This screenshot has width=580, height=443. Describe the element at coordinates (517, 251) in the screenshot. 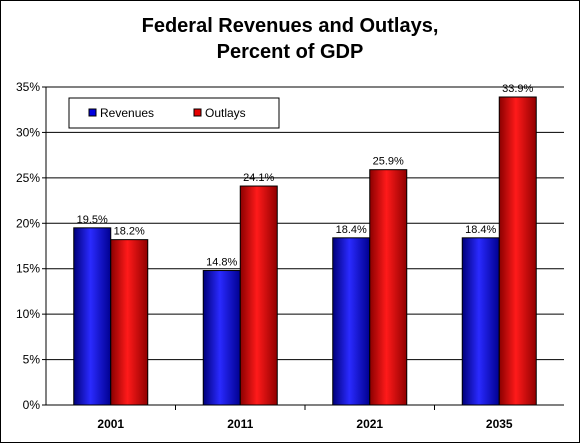

I see `bar-outlays-2035` at that location.